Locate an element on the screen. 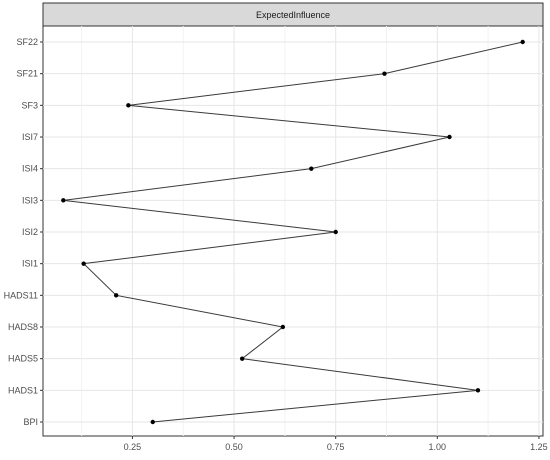 This screenshot has width=550, height=460. x-tick-label: 1.00 is located at coordinates (438, 447).